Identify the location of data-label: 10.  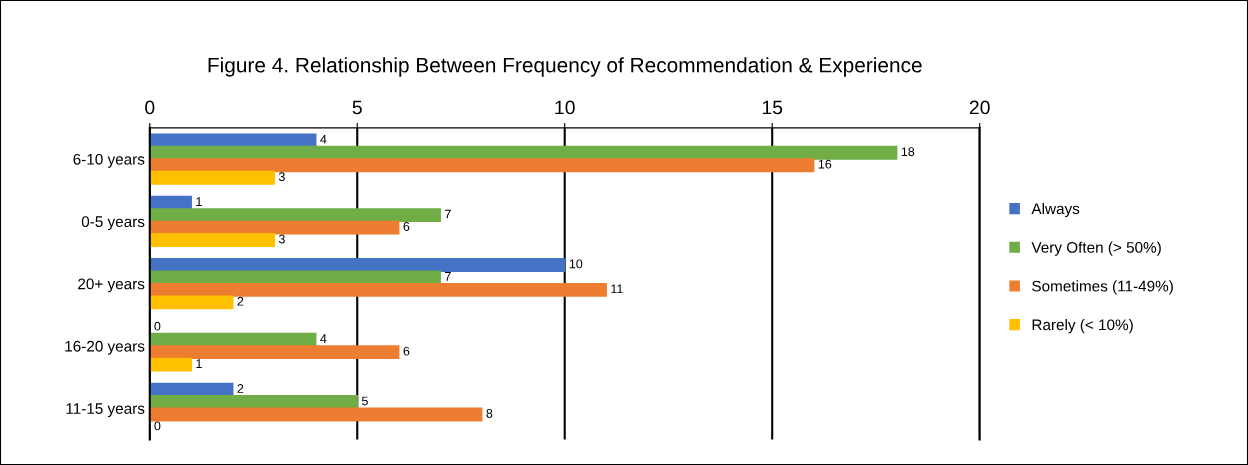
(576, 264).